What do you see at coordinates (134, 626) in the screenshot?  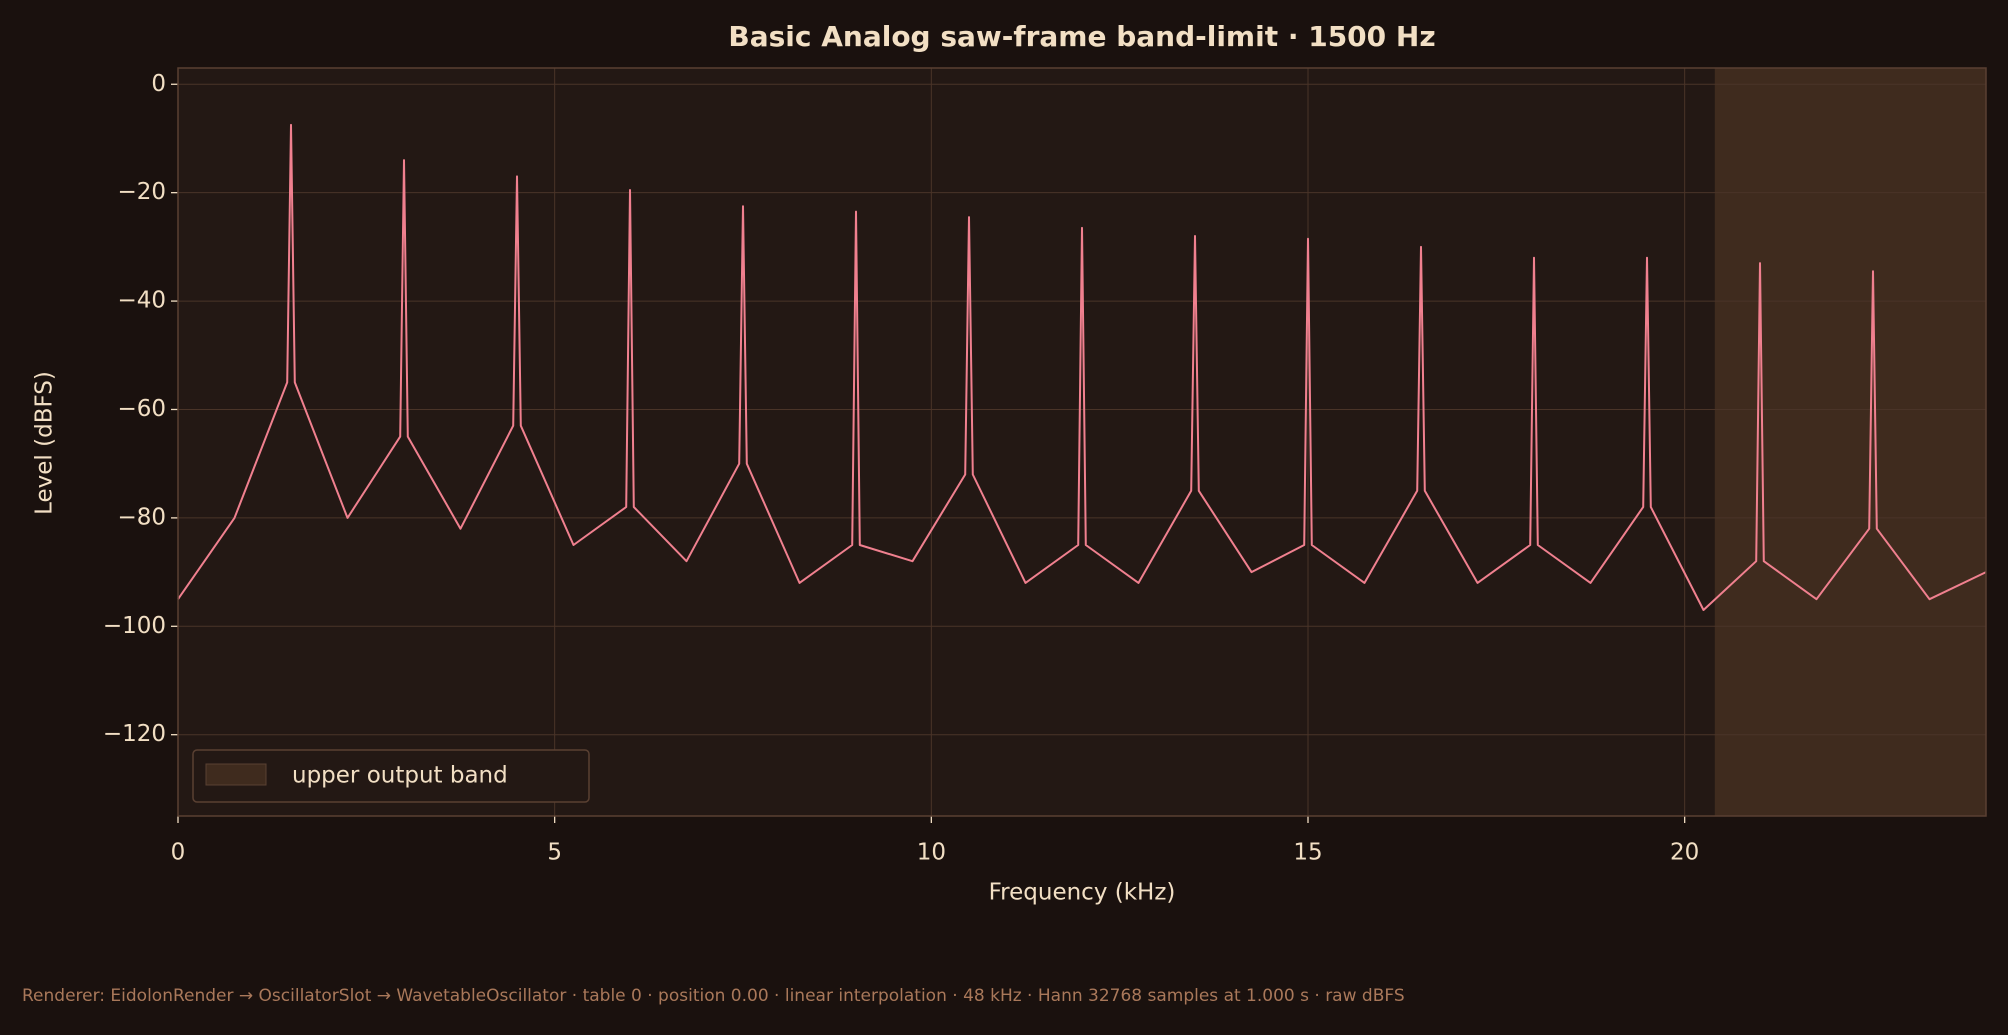 I see `y-tick-label: −100` at bounding box center [134, 626].